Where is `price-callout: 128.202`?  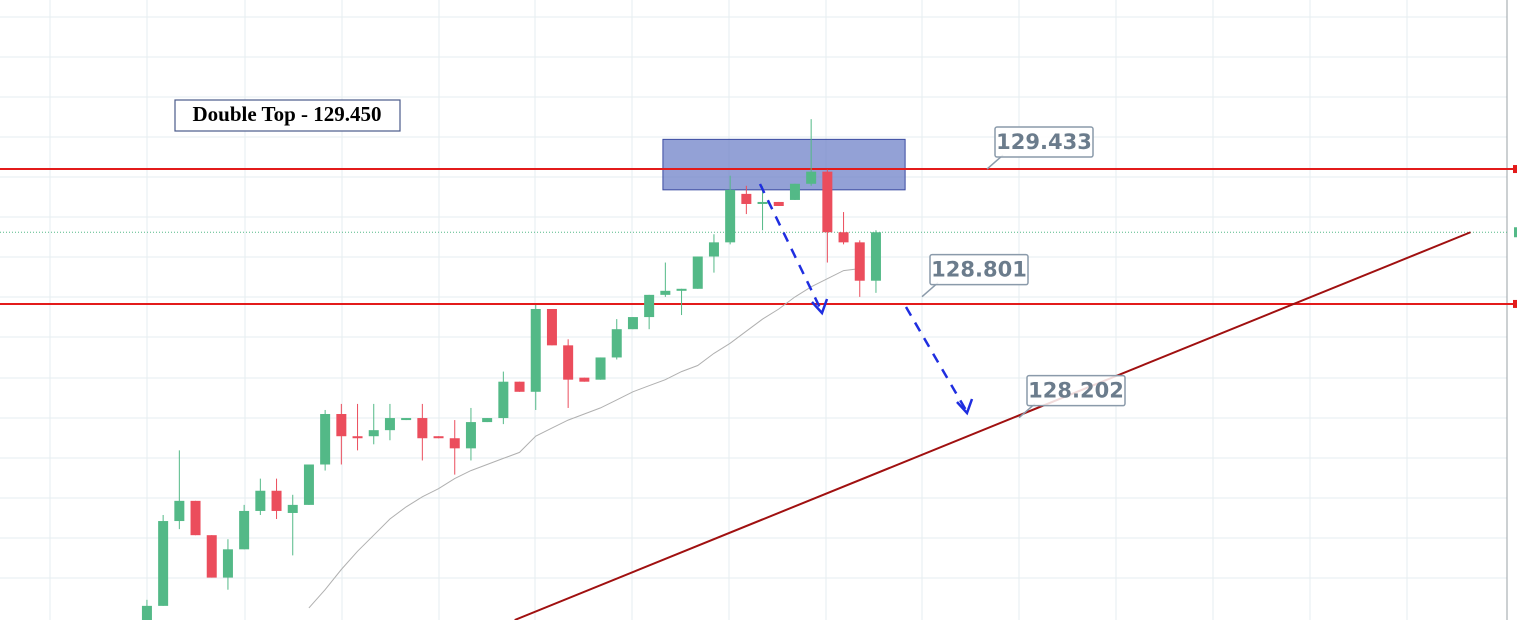
price-callout: 128.202 is located at coordinates (1072, 396).